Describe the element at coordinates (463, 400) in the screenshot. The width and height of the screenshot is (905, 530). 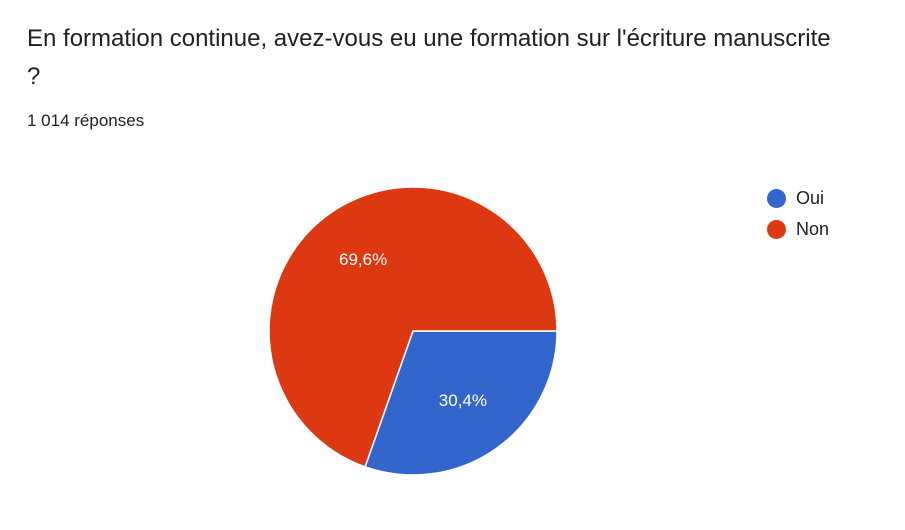
I see `pie-slice-label-oui: 30,4%` at that location.